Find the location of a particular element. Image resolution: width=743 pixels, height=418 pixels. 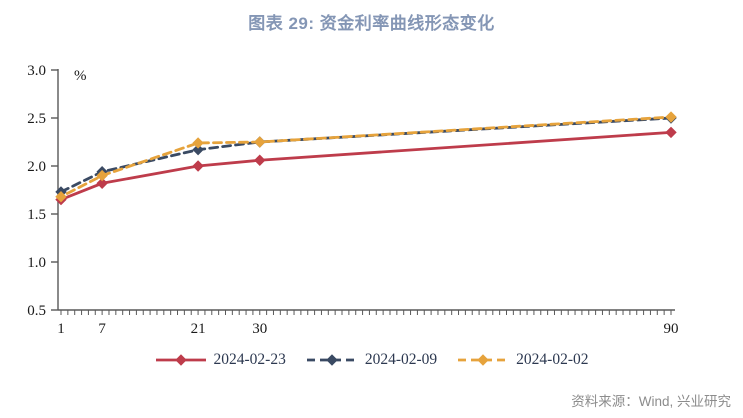

x-tick-label: 21 is located at coordinates (198, 329).